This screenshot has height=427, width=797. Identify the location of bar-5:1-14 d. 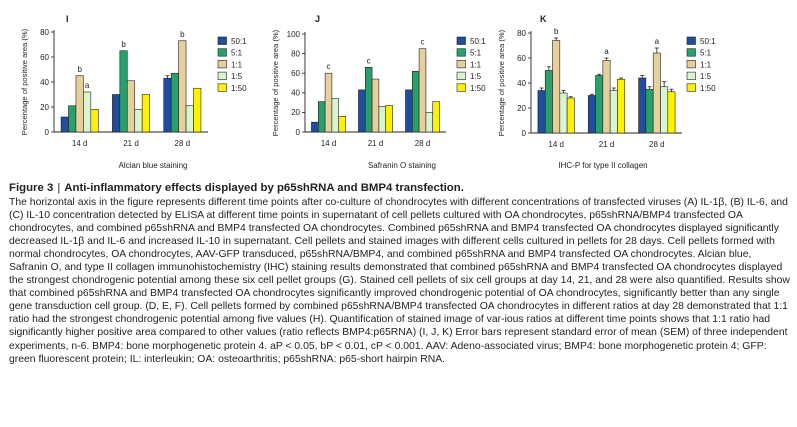
(548, 102).